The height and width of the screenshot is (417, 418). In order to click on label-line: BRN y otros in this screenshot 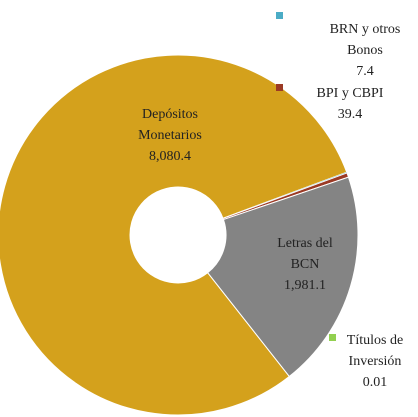, I will do `click(365, 29)`.